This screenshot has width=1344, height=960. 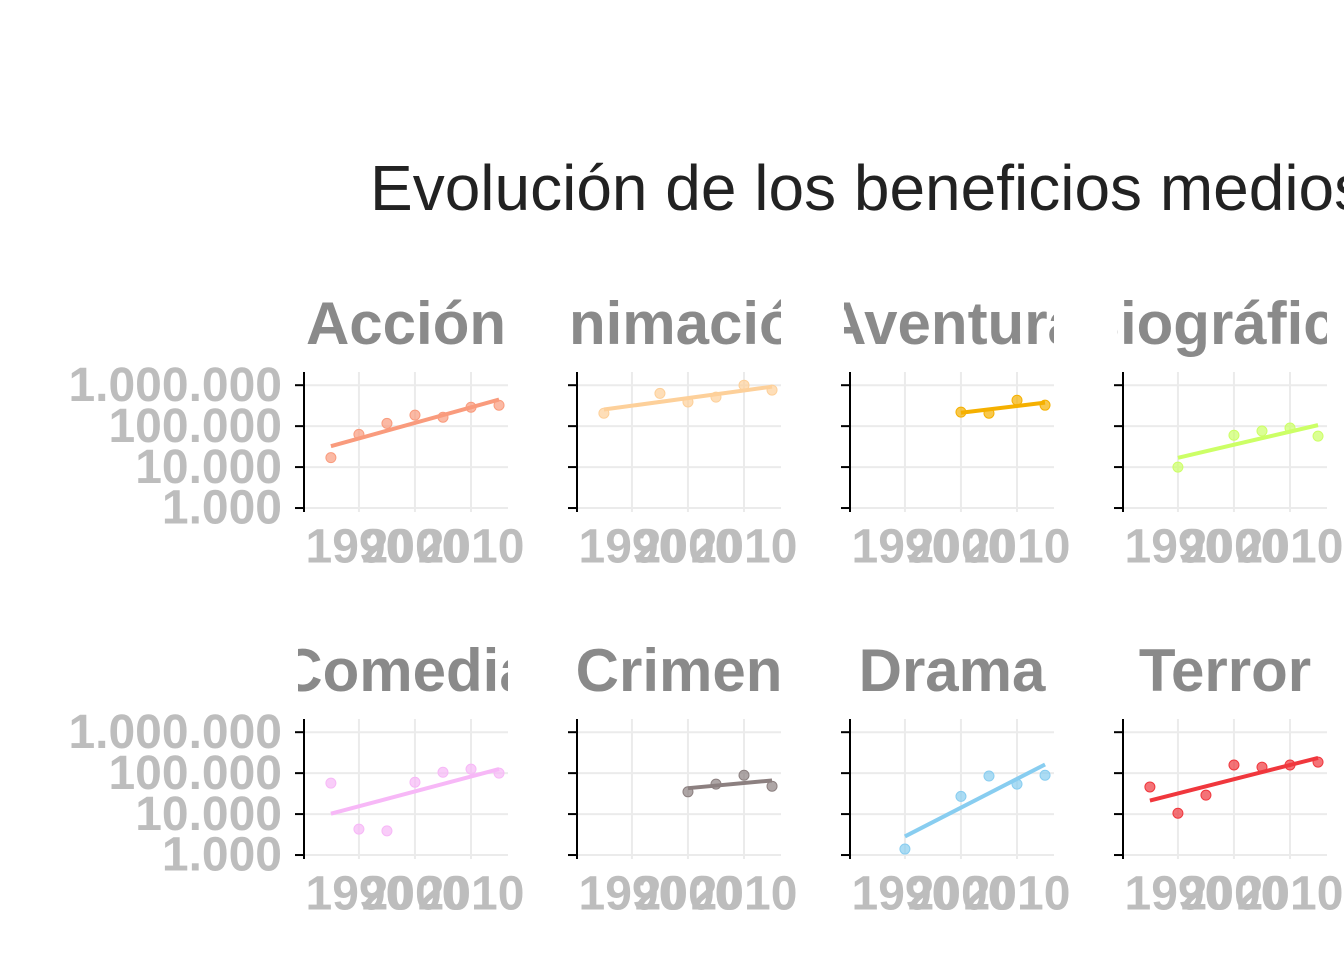 I want to click on facet-title: Drama, so click(x=952, y=670).